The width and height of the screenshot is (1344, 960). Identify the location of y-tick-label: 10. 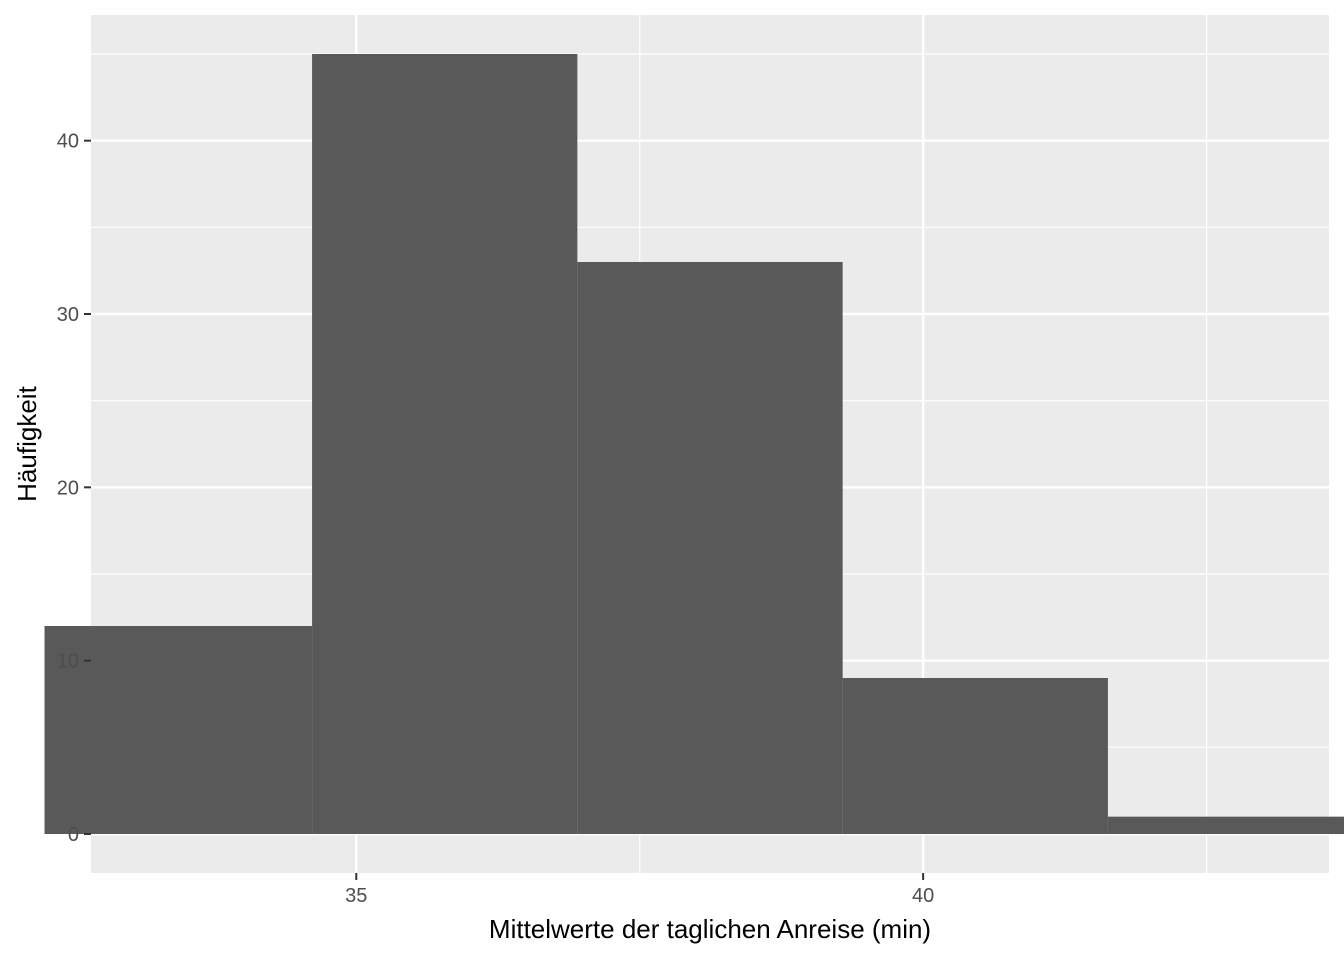
(68, 662).